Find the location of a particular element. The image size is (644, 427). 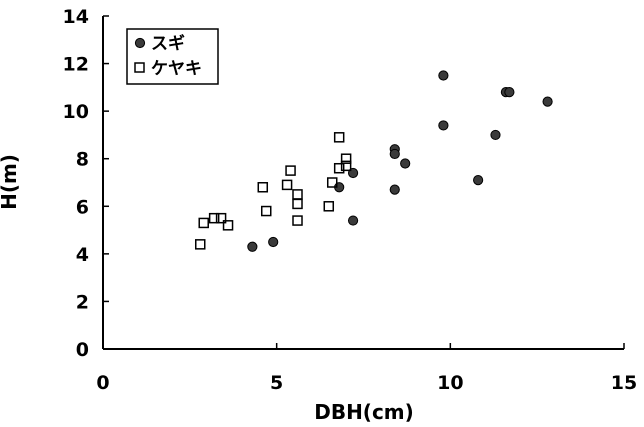

legend: スギ ケヤキ is located at coordinates (172, 56).